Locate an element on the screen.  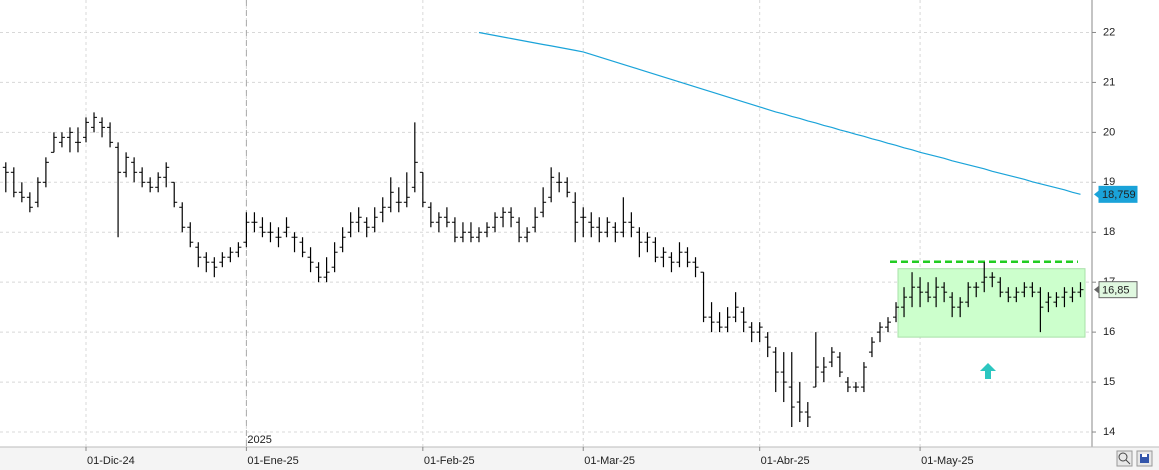
x-tick-label: 01-Abr-25 is located at coordinates (785, 461).